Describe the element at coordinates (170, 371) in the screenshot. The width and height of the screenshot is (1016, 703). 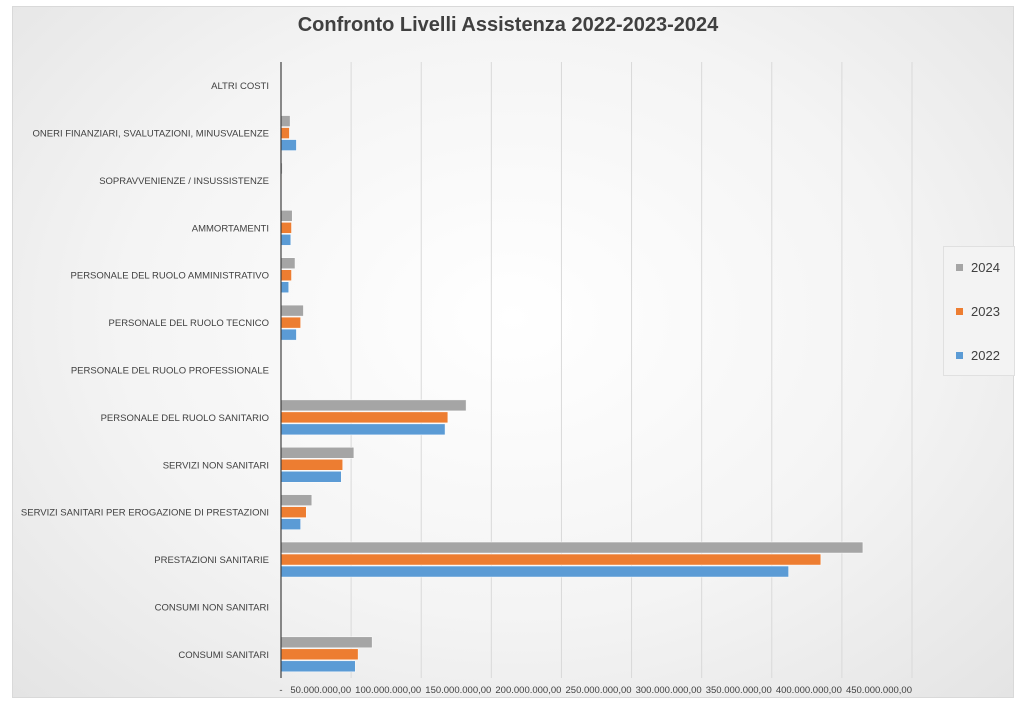
I see `category-label: PERSONALE DEL RUOLO PROFESSIONALE` at that location.